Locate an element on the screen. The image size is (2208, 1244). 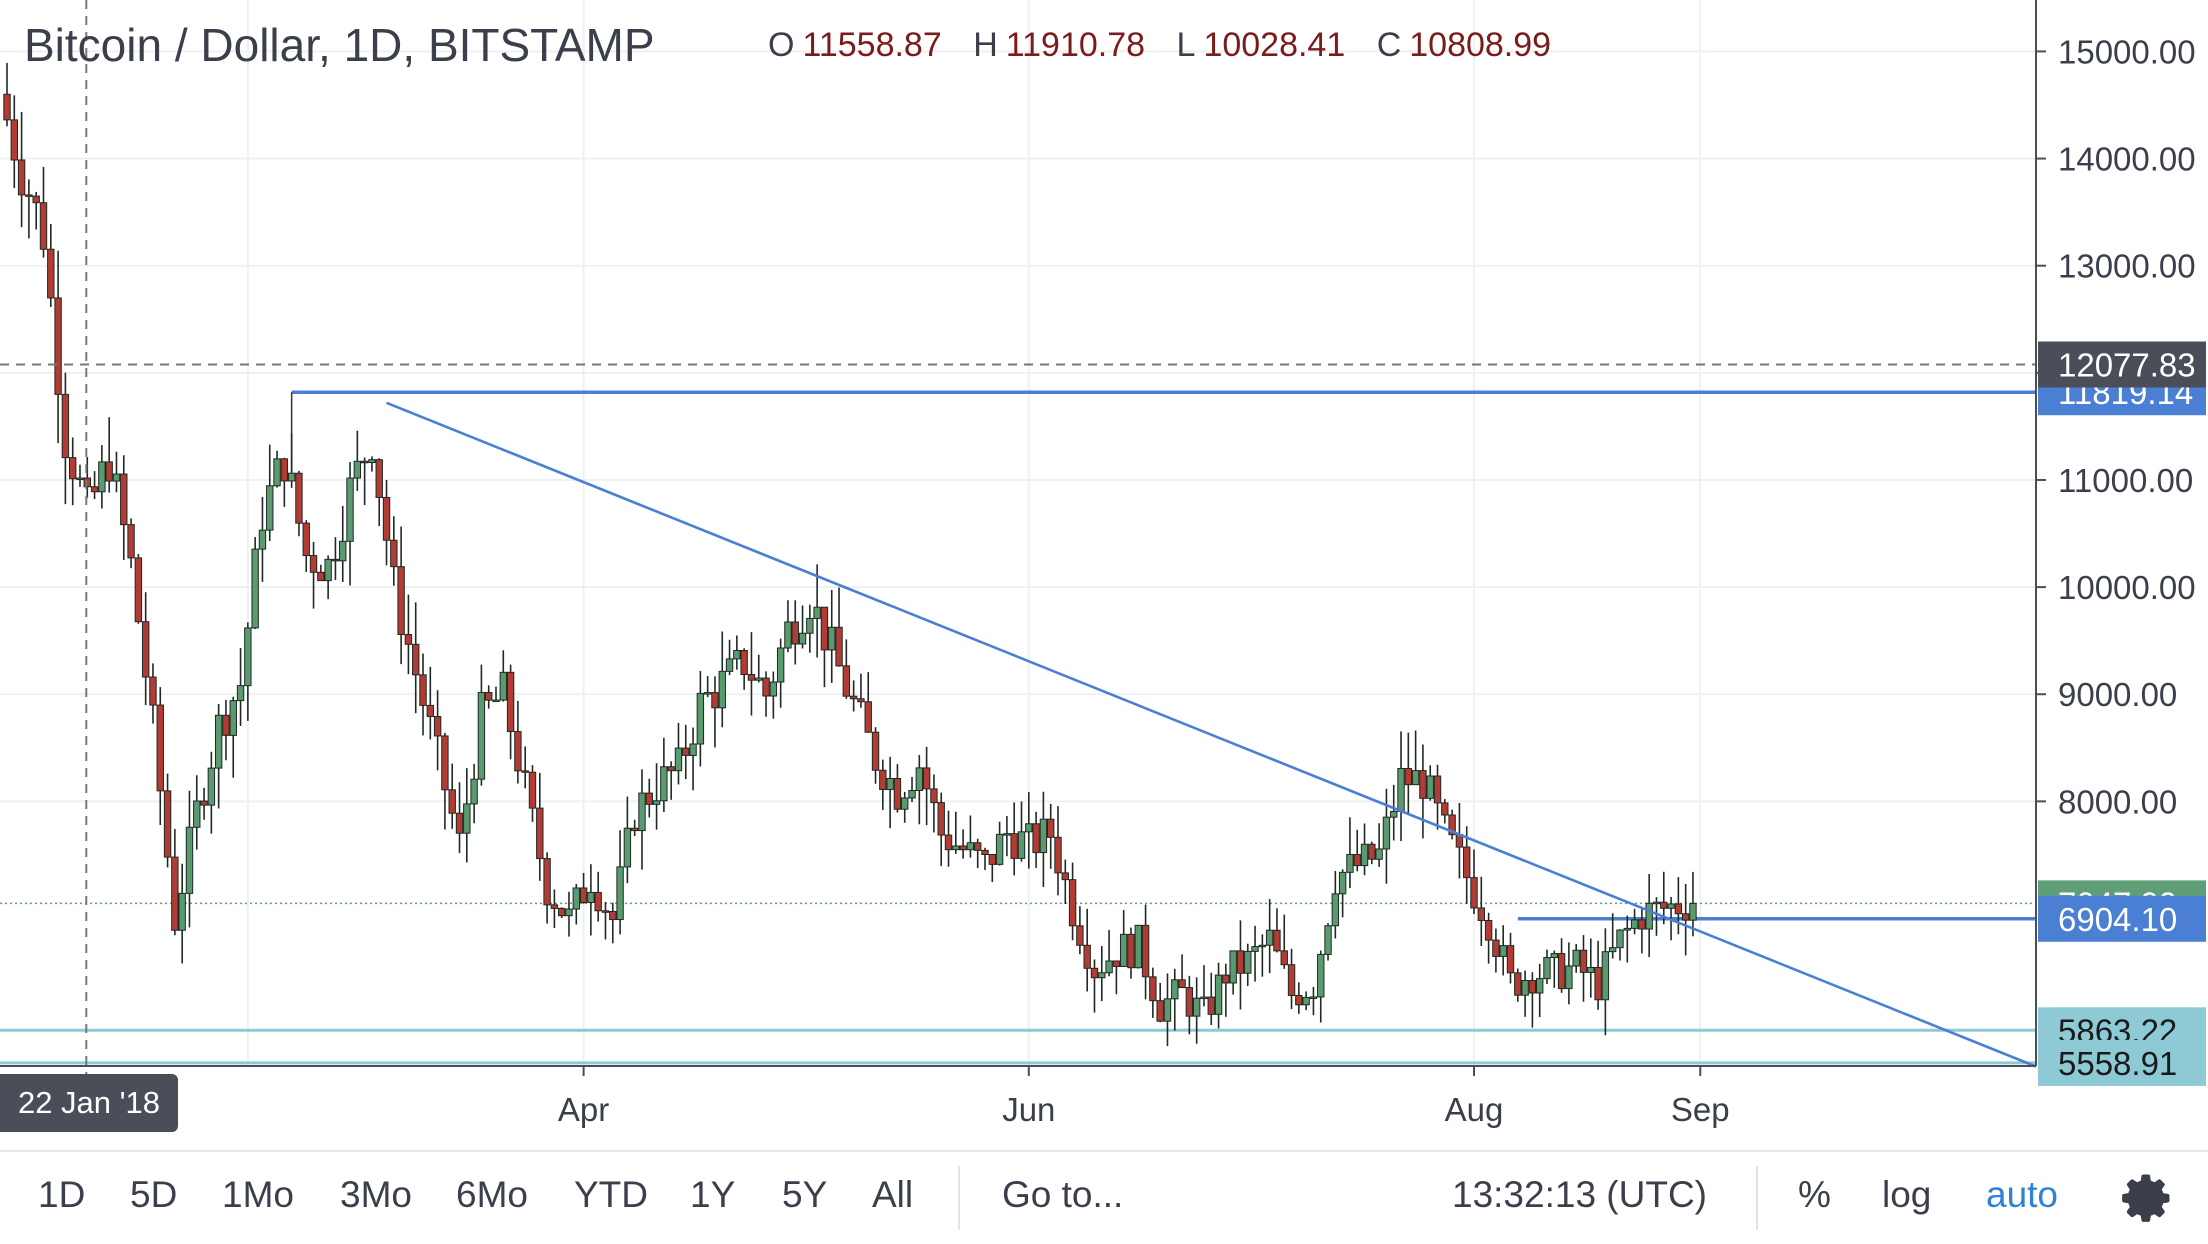
range-1d-button: 1D is located at coordinates (62, 1194).